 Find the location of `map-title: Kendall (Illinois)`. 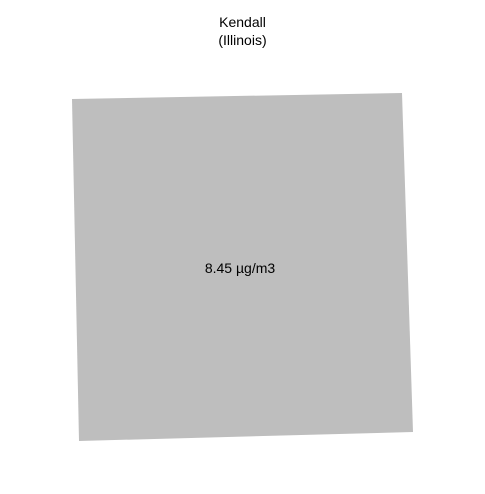

map-title: Kendall (Illinois) is located at coordinates (242, 31).